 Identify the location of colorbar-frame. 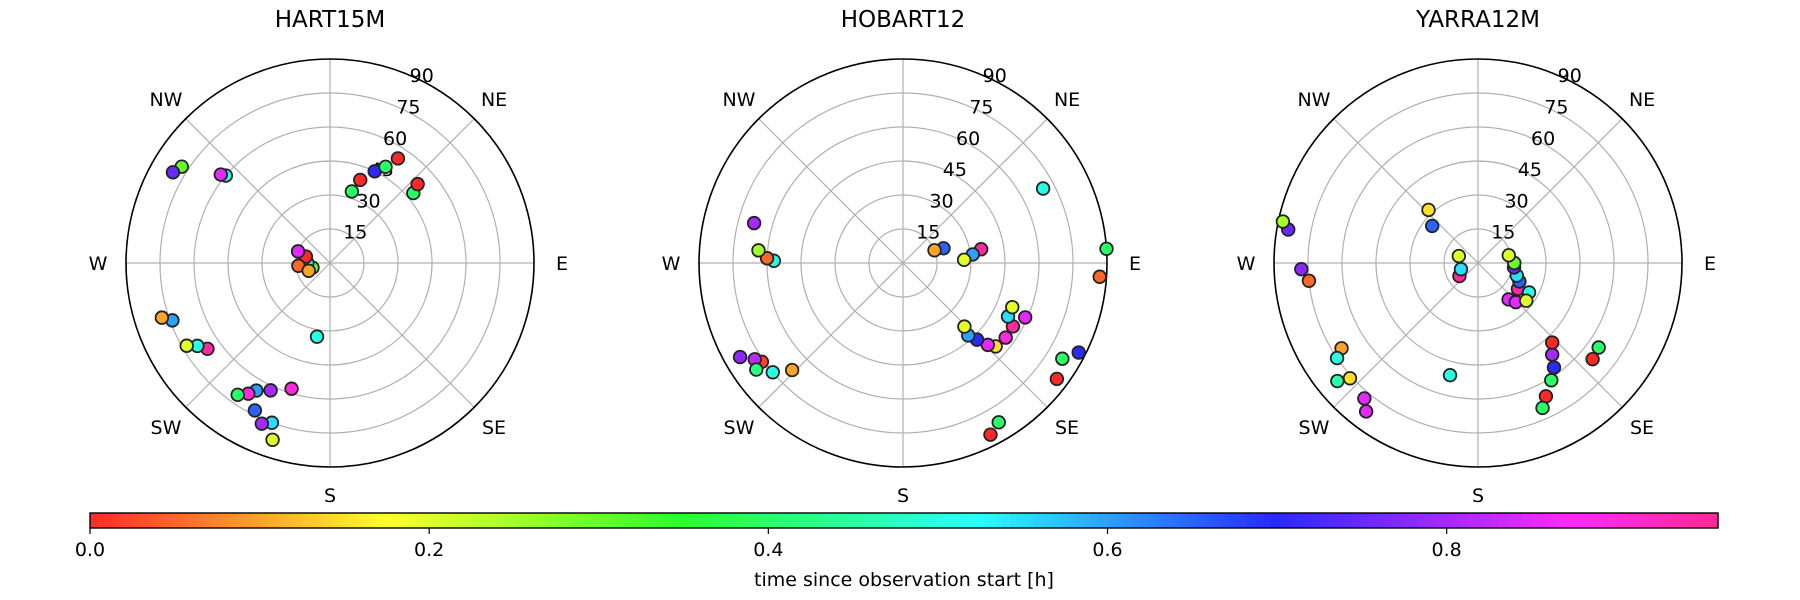
(904, 520).